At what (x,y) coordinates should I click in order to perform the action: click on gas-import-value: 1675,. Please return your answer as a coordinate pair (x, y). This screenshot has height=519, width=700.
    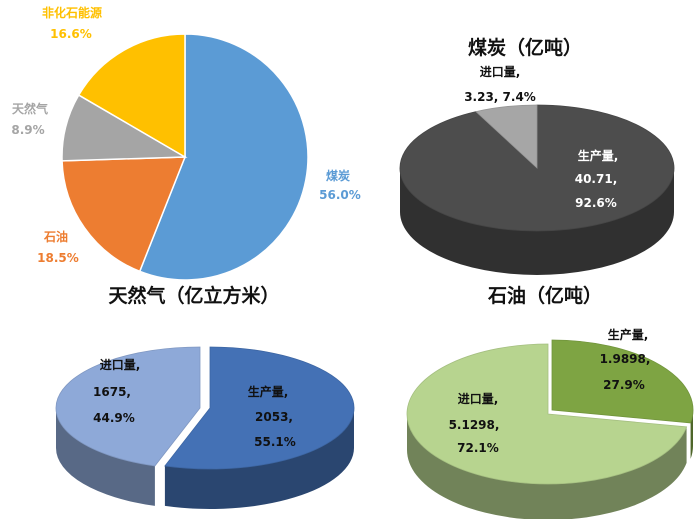
    Looking at the image, I should click on (112, 392).